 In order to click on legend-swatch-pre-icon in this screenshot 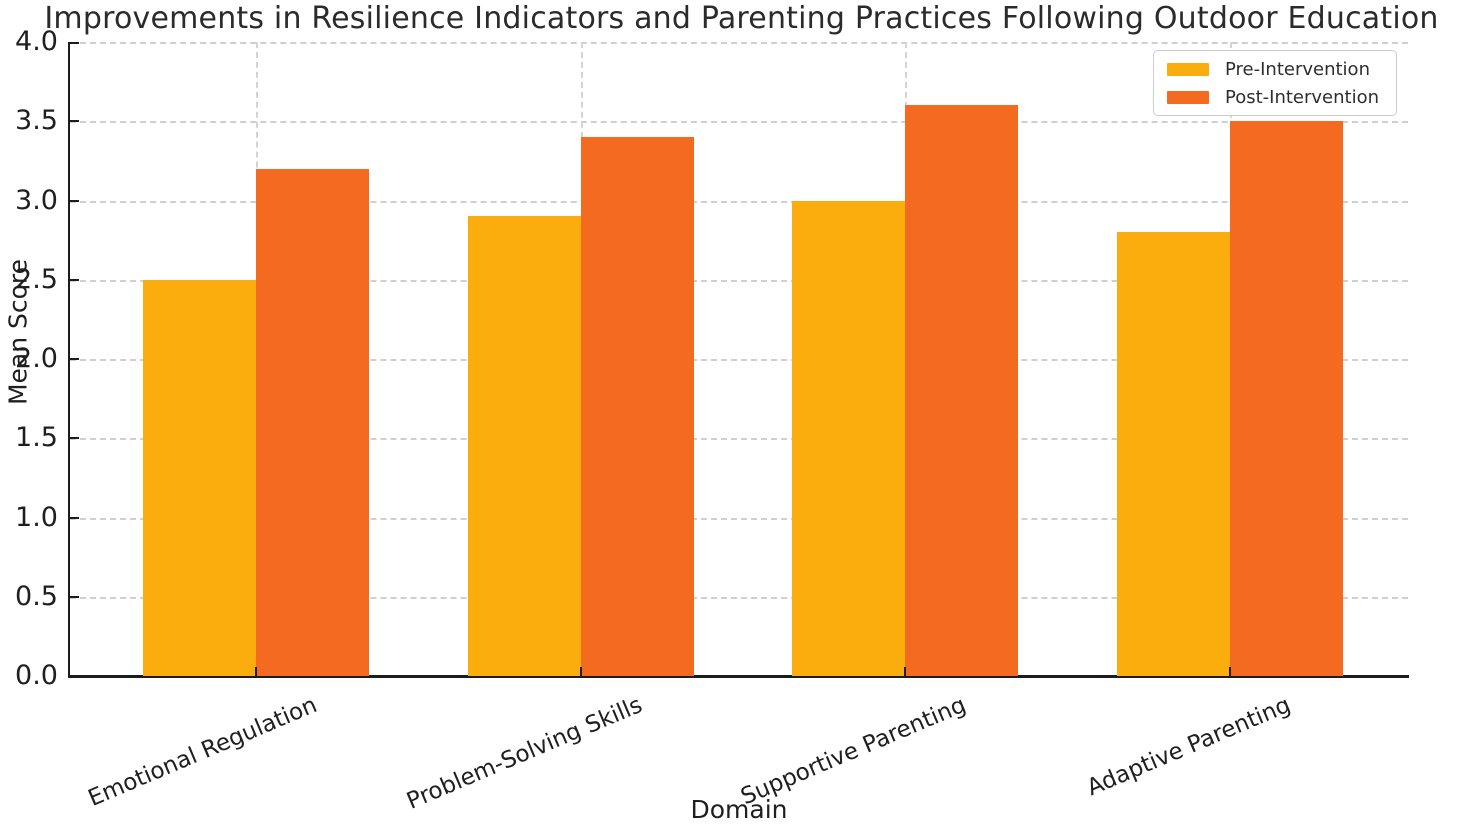, I will do `click(1188, 69)`.